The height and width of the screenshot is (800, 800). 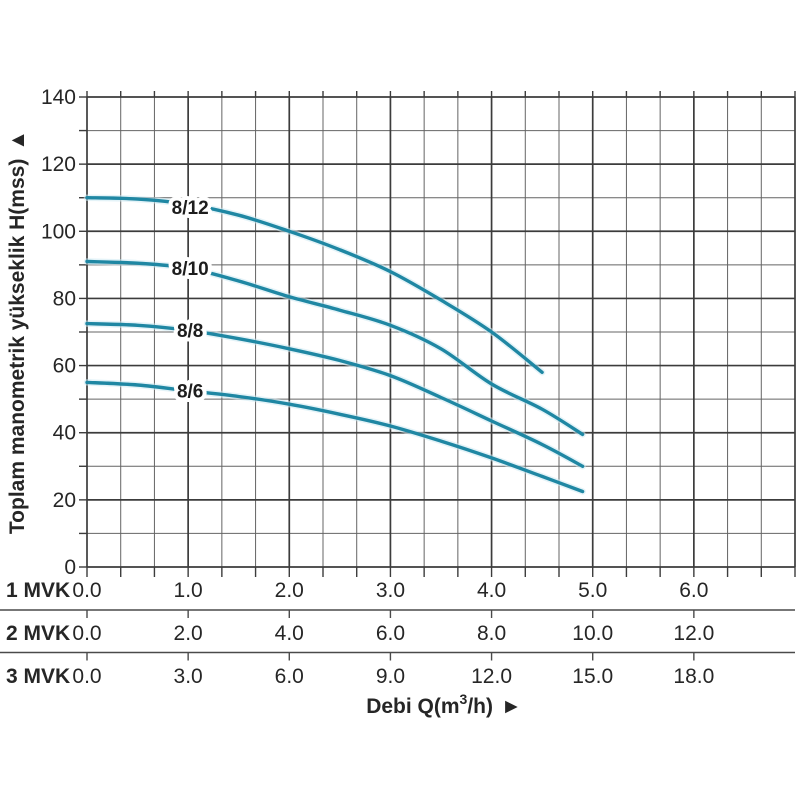 I want to click on scale-value: 15.0, so click(x=592, y=676).